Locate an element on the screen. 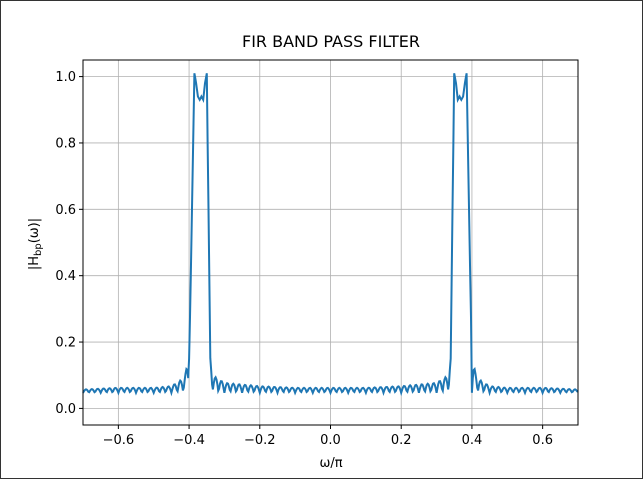  y-tick-label: 0.8 is located at coordinates (65, 143).